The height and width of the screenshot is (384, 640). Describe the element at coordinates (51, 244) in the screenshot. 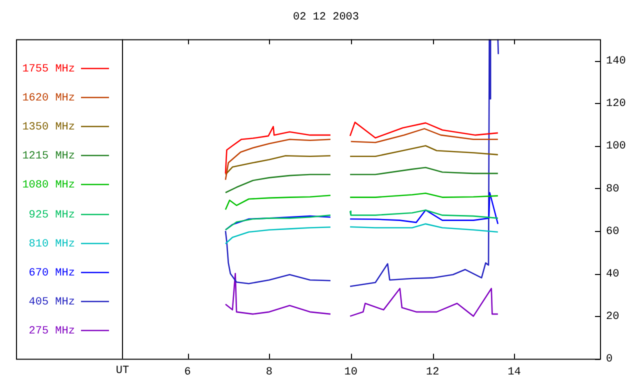

I see `legend-label: 810 MHz` at that location.